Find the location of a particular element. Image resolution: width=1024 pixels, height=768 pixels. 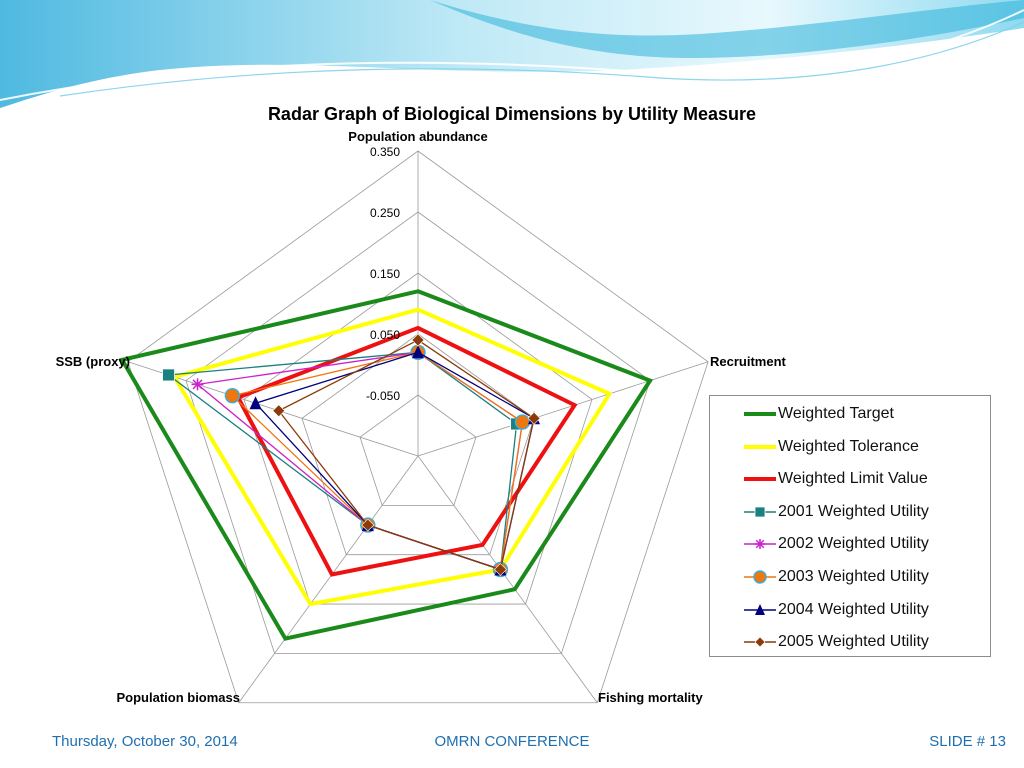

legend-item: Weighted Tolerance is located at coordinates (850, 447).